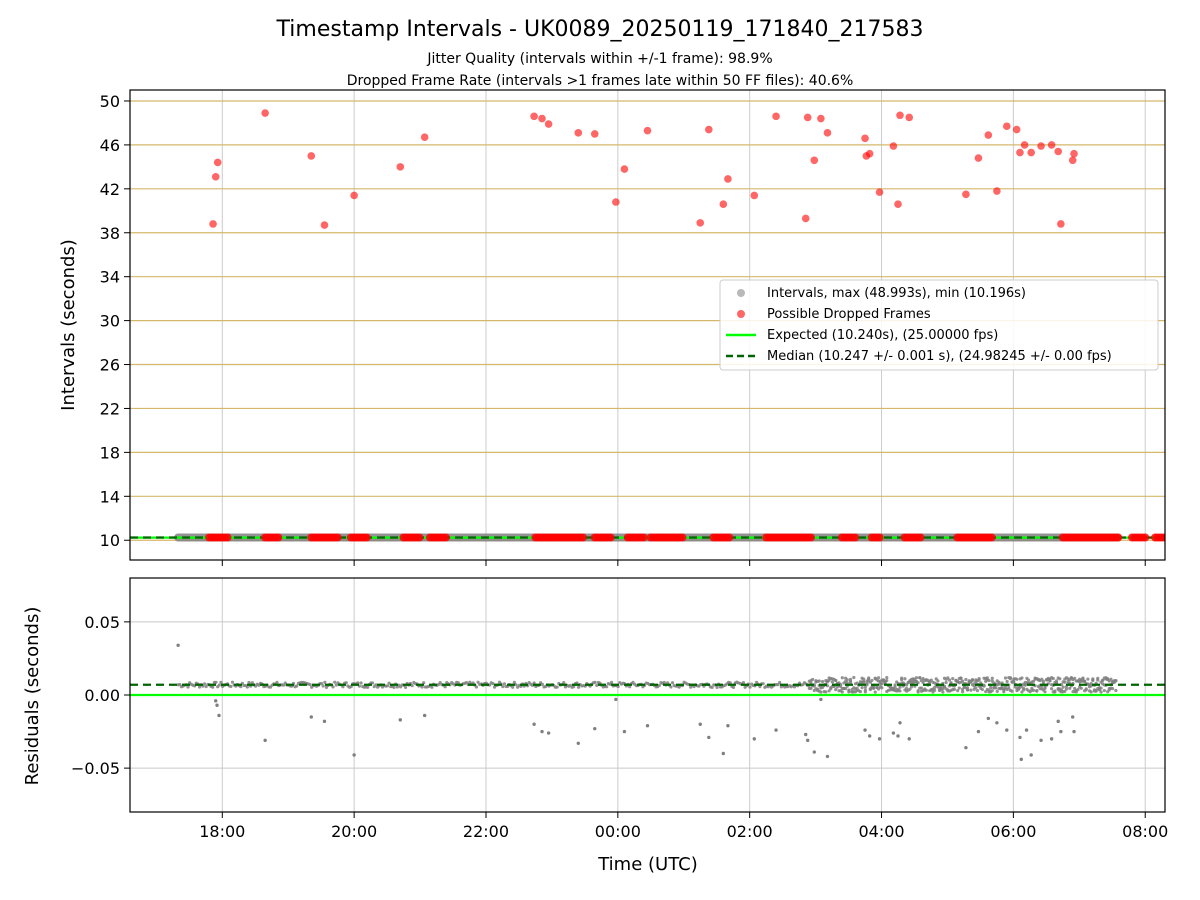 The width and height of the screenshot is (1200, 900). I want to click on top-y-tick-label: 10, so click(110, 540).